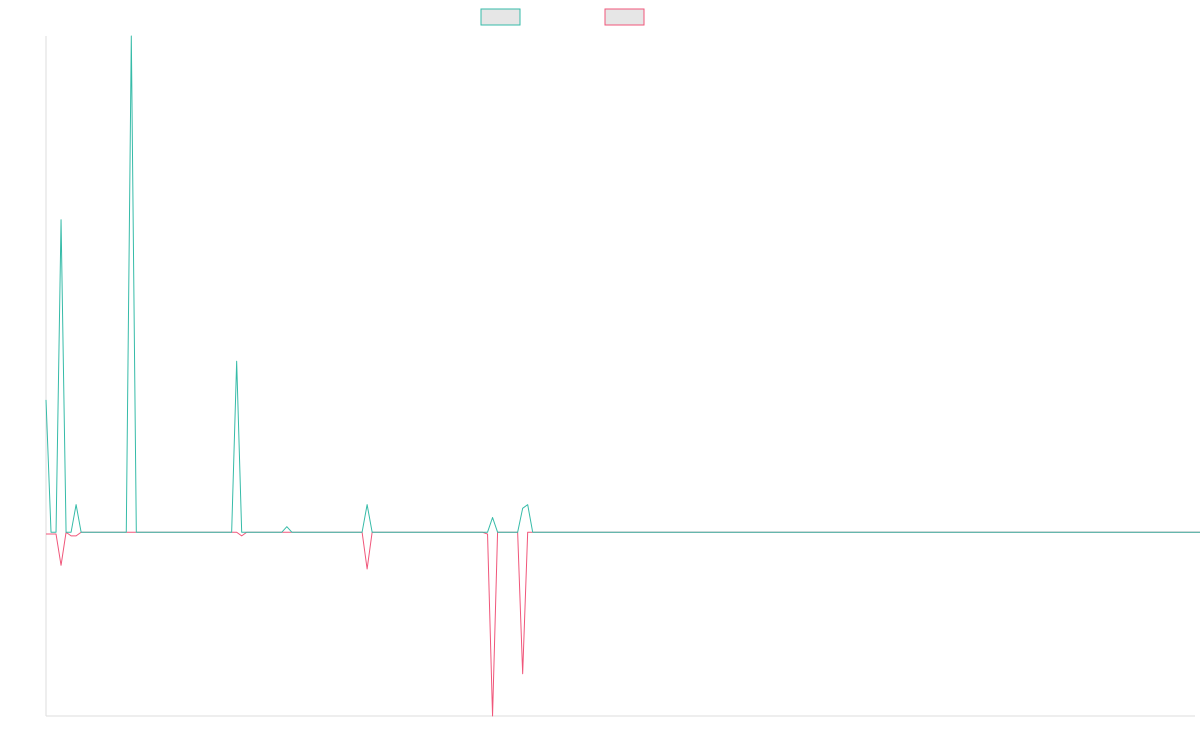  I want to click on legend, so click(562, 17).